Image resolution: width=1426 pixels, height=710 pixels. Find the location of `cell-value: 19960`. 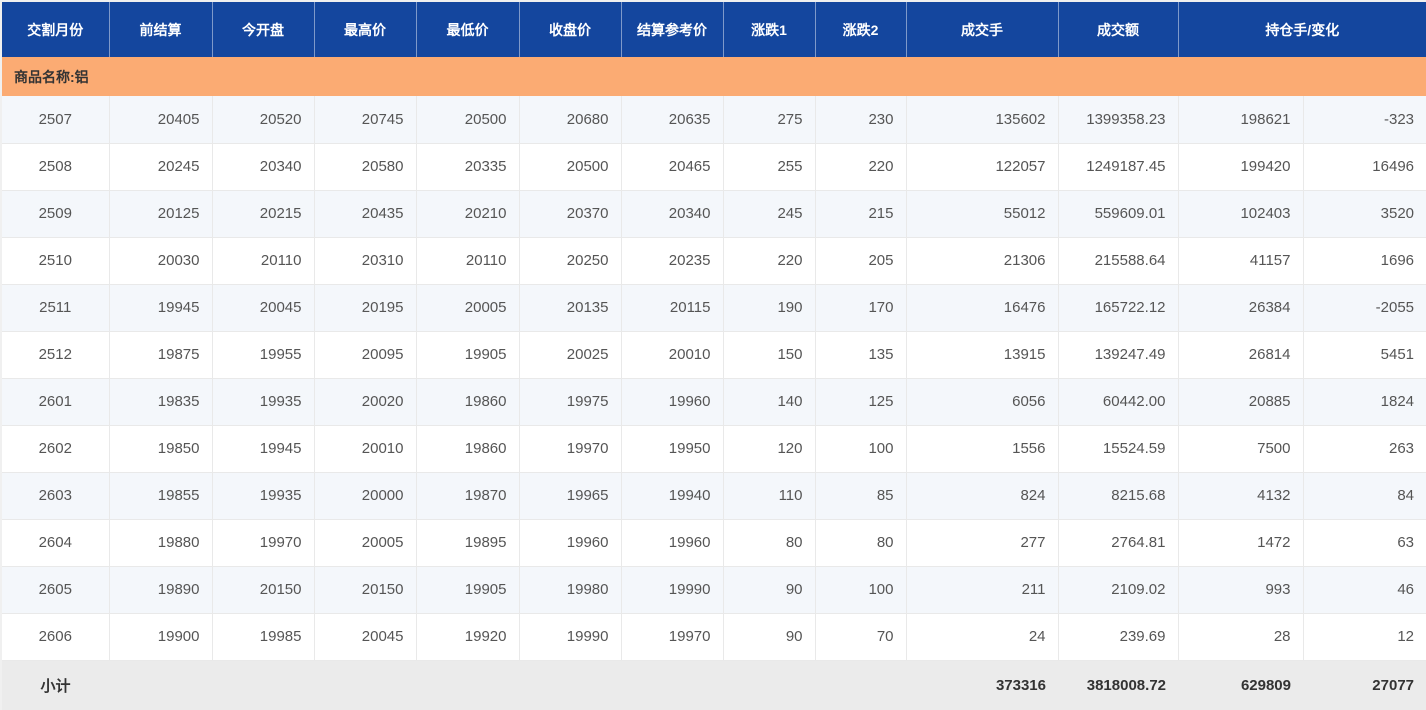

cell-value: 19960 is located at coordinates (672, 402).